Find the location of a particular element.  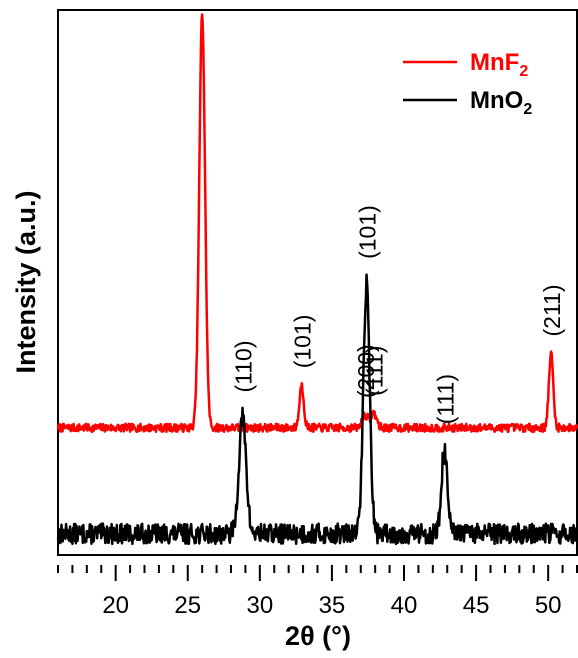

x-axis-label: 2θ (°) is located at coordinates (318, 636).